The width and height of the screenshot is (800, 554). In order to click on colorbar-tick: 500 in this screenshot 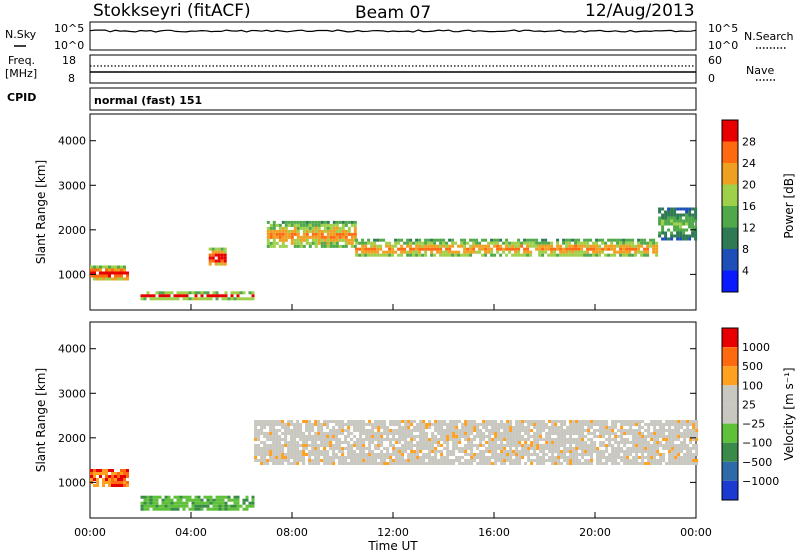, I will do `click(752, 366)`.